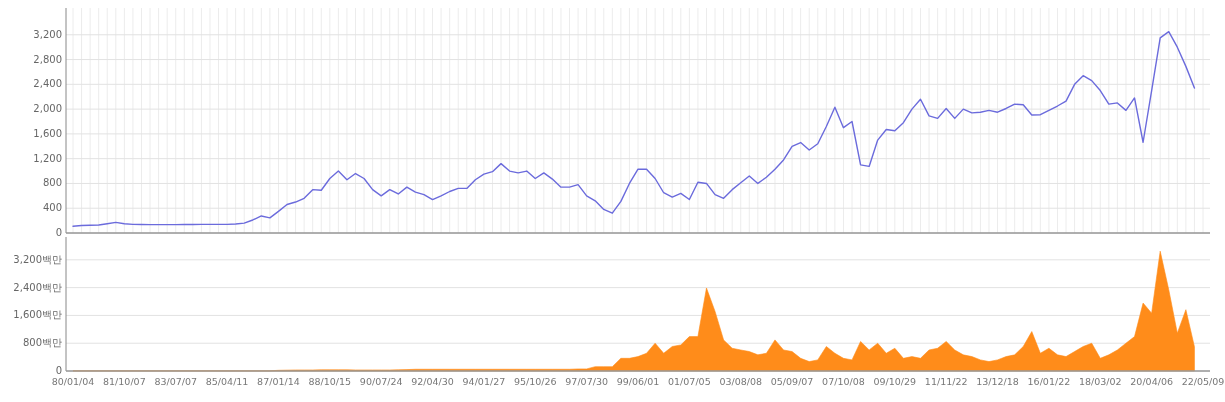  What do you see at coordinates (278, 381) in the screenshot?
I see `x-tick-label: 87/01/14` at bounding box center [278, 381].